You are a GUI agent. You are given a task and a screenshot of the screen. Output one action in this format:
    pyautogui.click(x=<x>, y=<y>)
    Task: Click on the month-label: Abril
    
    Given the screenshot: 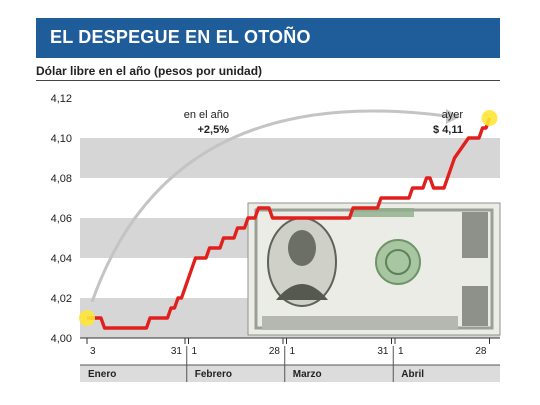 What is the action you would take?
    pyautogui.click(x=412, y=374)
    